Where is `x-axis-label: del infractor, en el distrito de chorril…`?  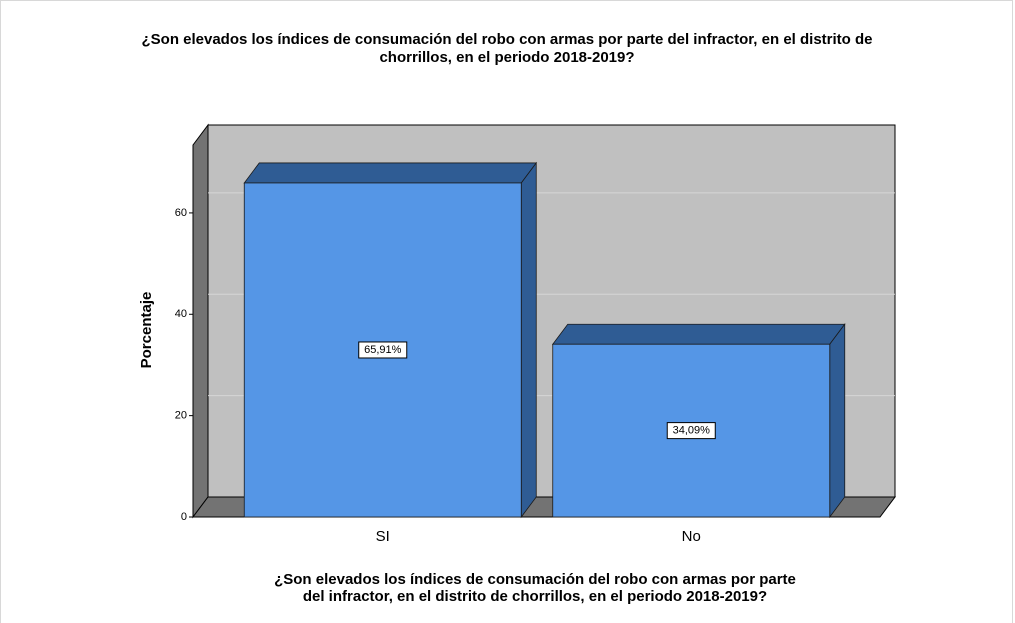 x-axis-label: del infractor, en el distrito de chorril… is located at coordinates (535, 596).